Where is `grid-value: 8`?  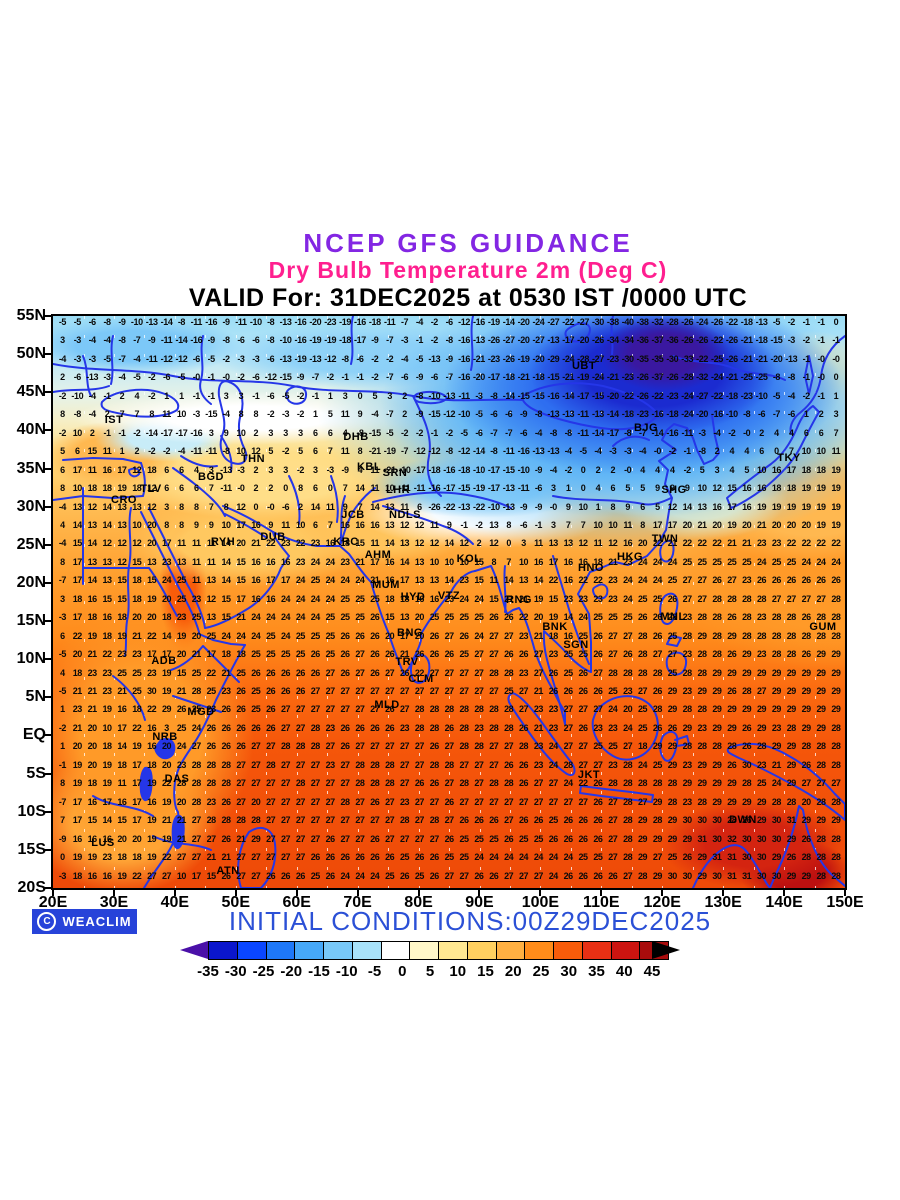
grid-value: 8 is located at coordinates (196, 506).